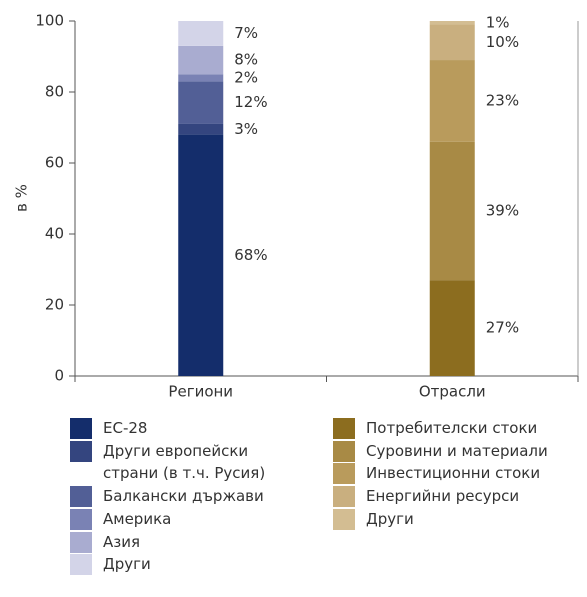 The height and width of the screenshot is (597, 587). I want to click on y-tick-label: 60, so click(54, 163).